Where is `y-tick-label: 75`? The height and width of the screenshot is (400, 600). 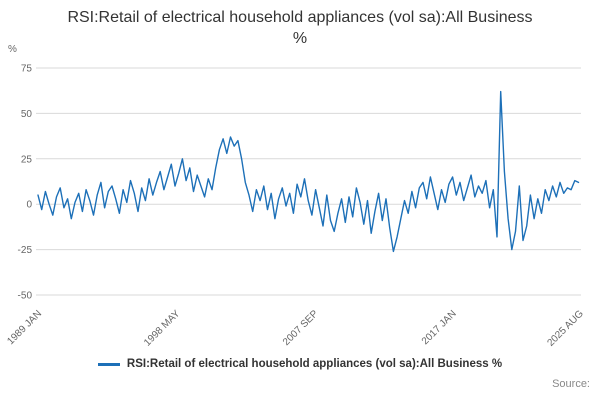
y-tick-label: 75 is located at coordinates (27, 69).